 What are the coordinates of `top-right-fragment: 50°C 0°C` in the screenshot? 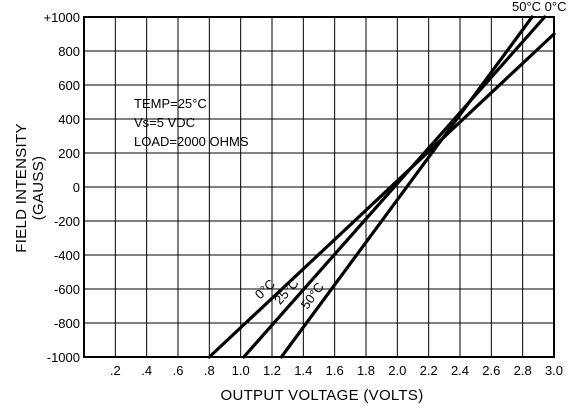 It's located at (539, 7).